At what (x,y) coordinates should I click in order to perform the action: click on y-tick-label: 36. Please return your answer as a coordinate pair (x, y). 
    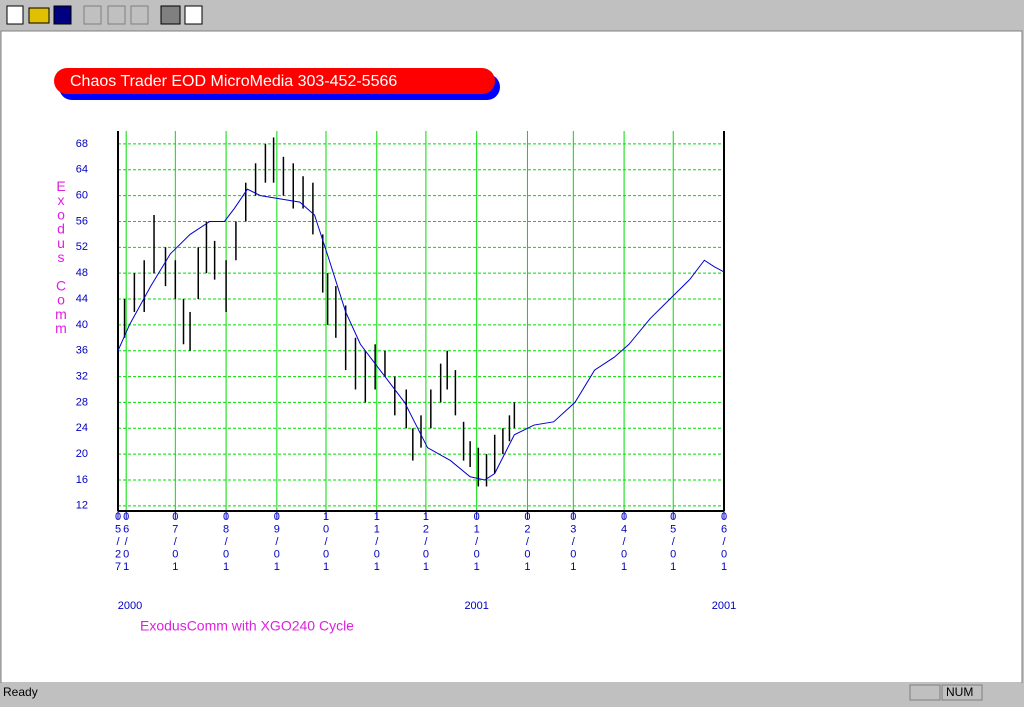
    Looking at the image, I should click on (82, 351).